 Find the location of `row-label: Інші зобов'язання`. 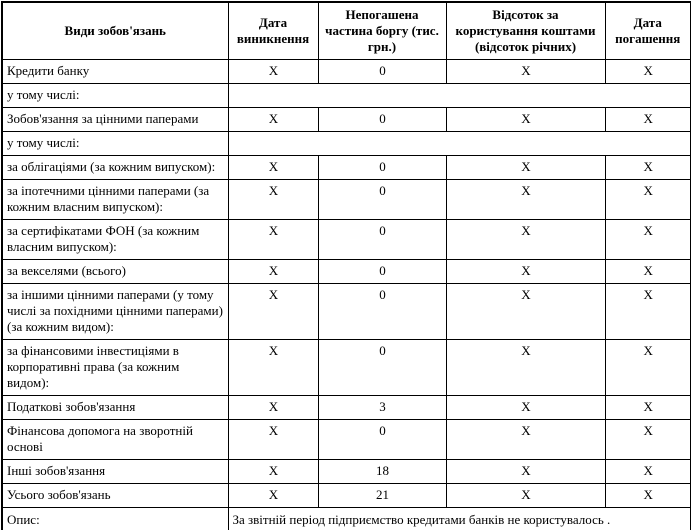

row-label: Інші зобов'язання is located at coordinates (115, 471).